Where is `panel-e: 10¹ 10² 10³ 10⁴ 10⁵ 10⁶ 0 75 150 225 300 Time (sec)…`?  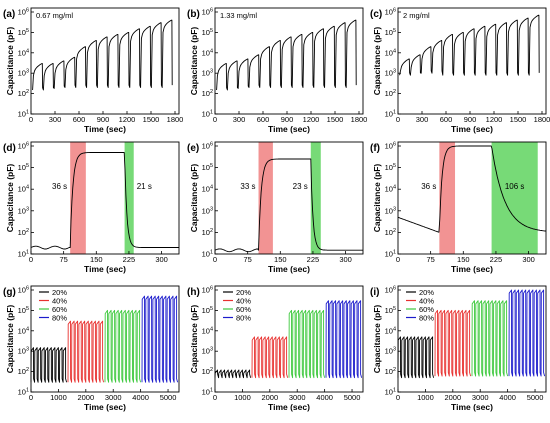
panel-e: 10¹ 10² 10³ 10⁴ 10⁵ 10⁶ 0 75 150 225 300 Time (sec)… is located at coordinates (275, 208).